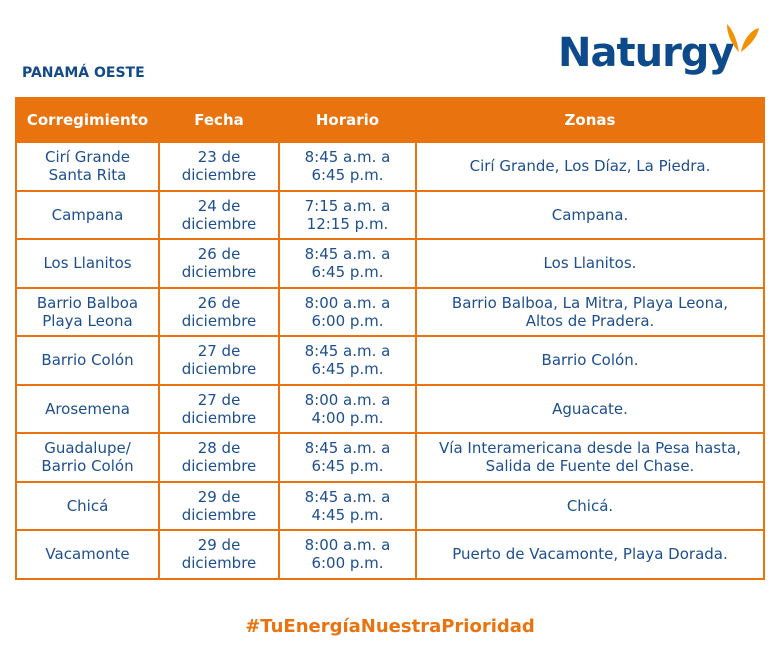  Describe the element at coordinates (590, 466) in the screenshot. I see `cell-line: Salida de Fuente del Chase.` at that location.